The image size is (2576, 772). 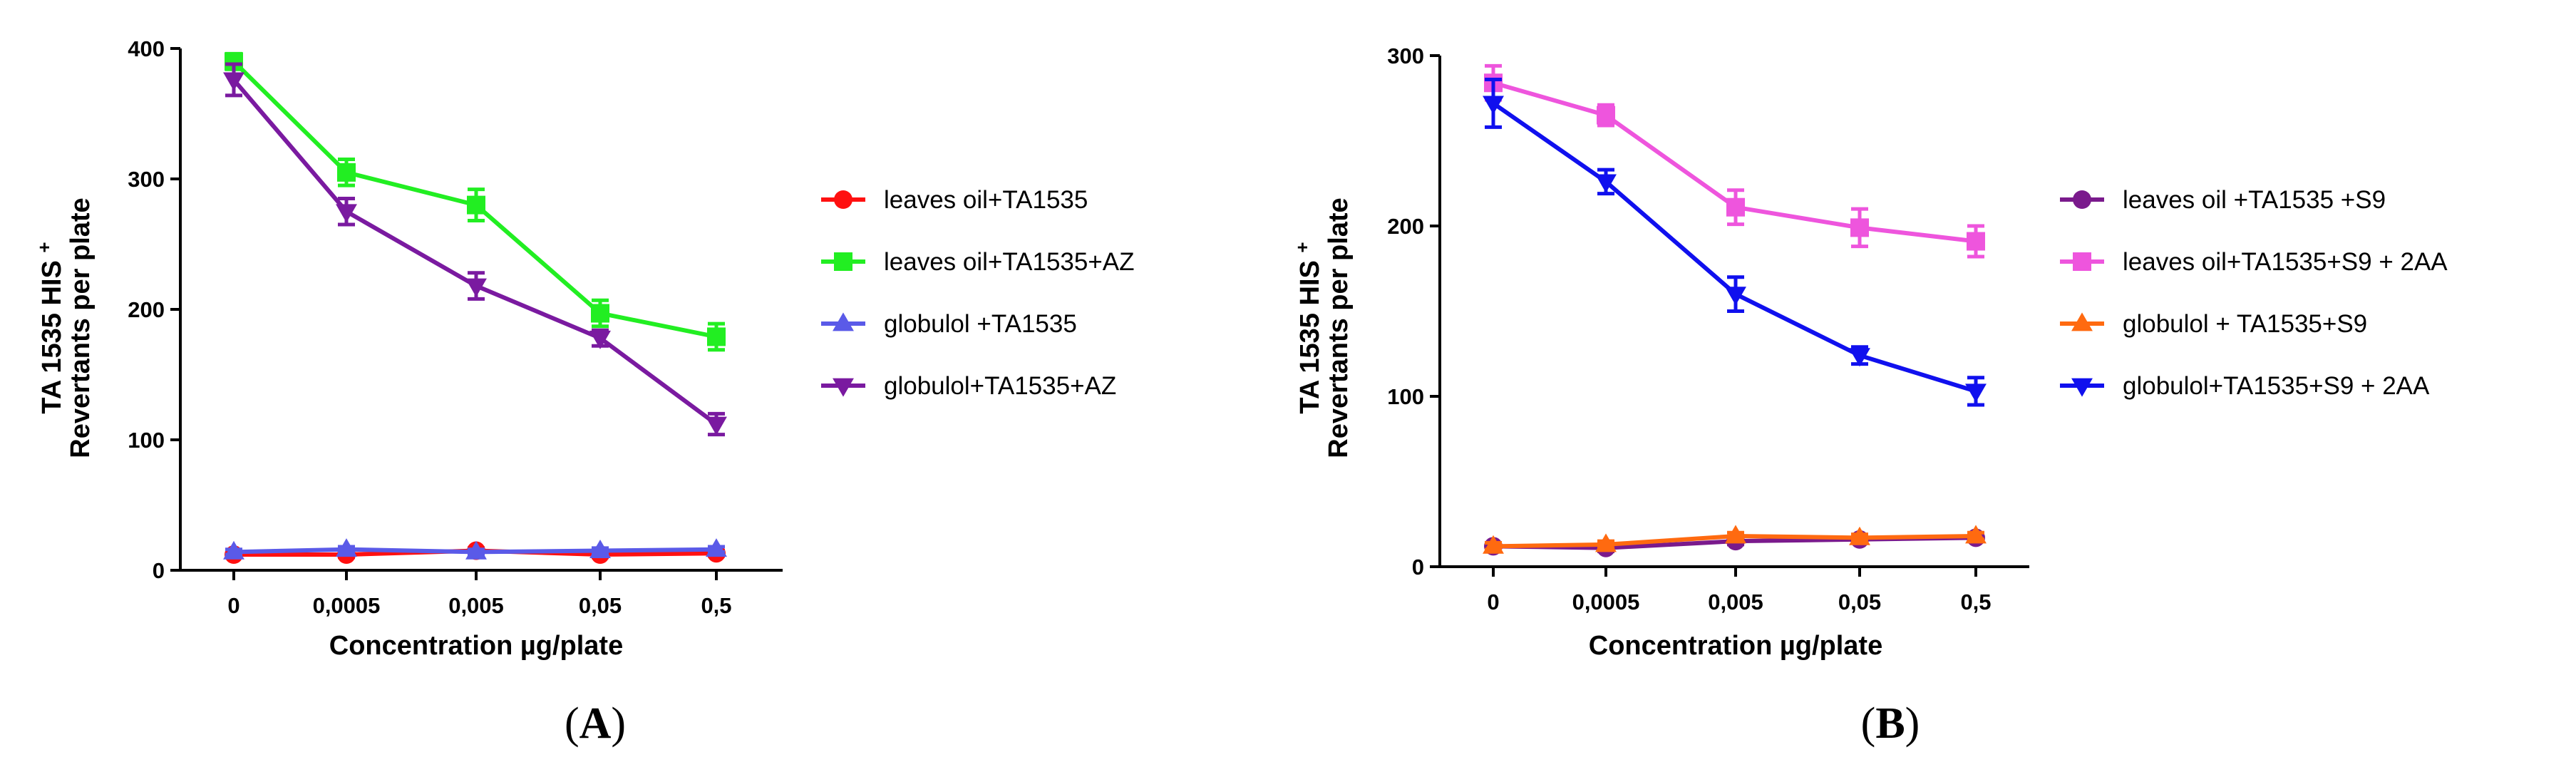 What do you see at coordinates (1302, 247) in the screenshot?
I see `chart-b-ylabel-sup: +` at bounding box center [1302, 247].